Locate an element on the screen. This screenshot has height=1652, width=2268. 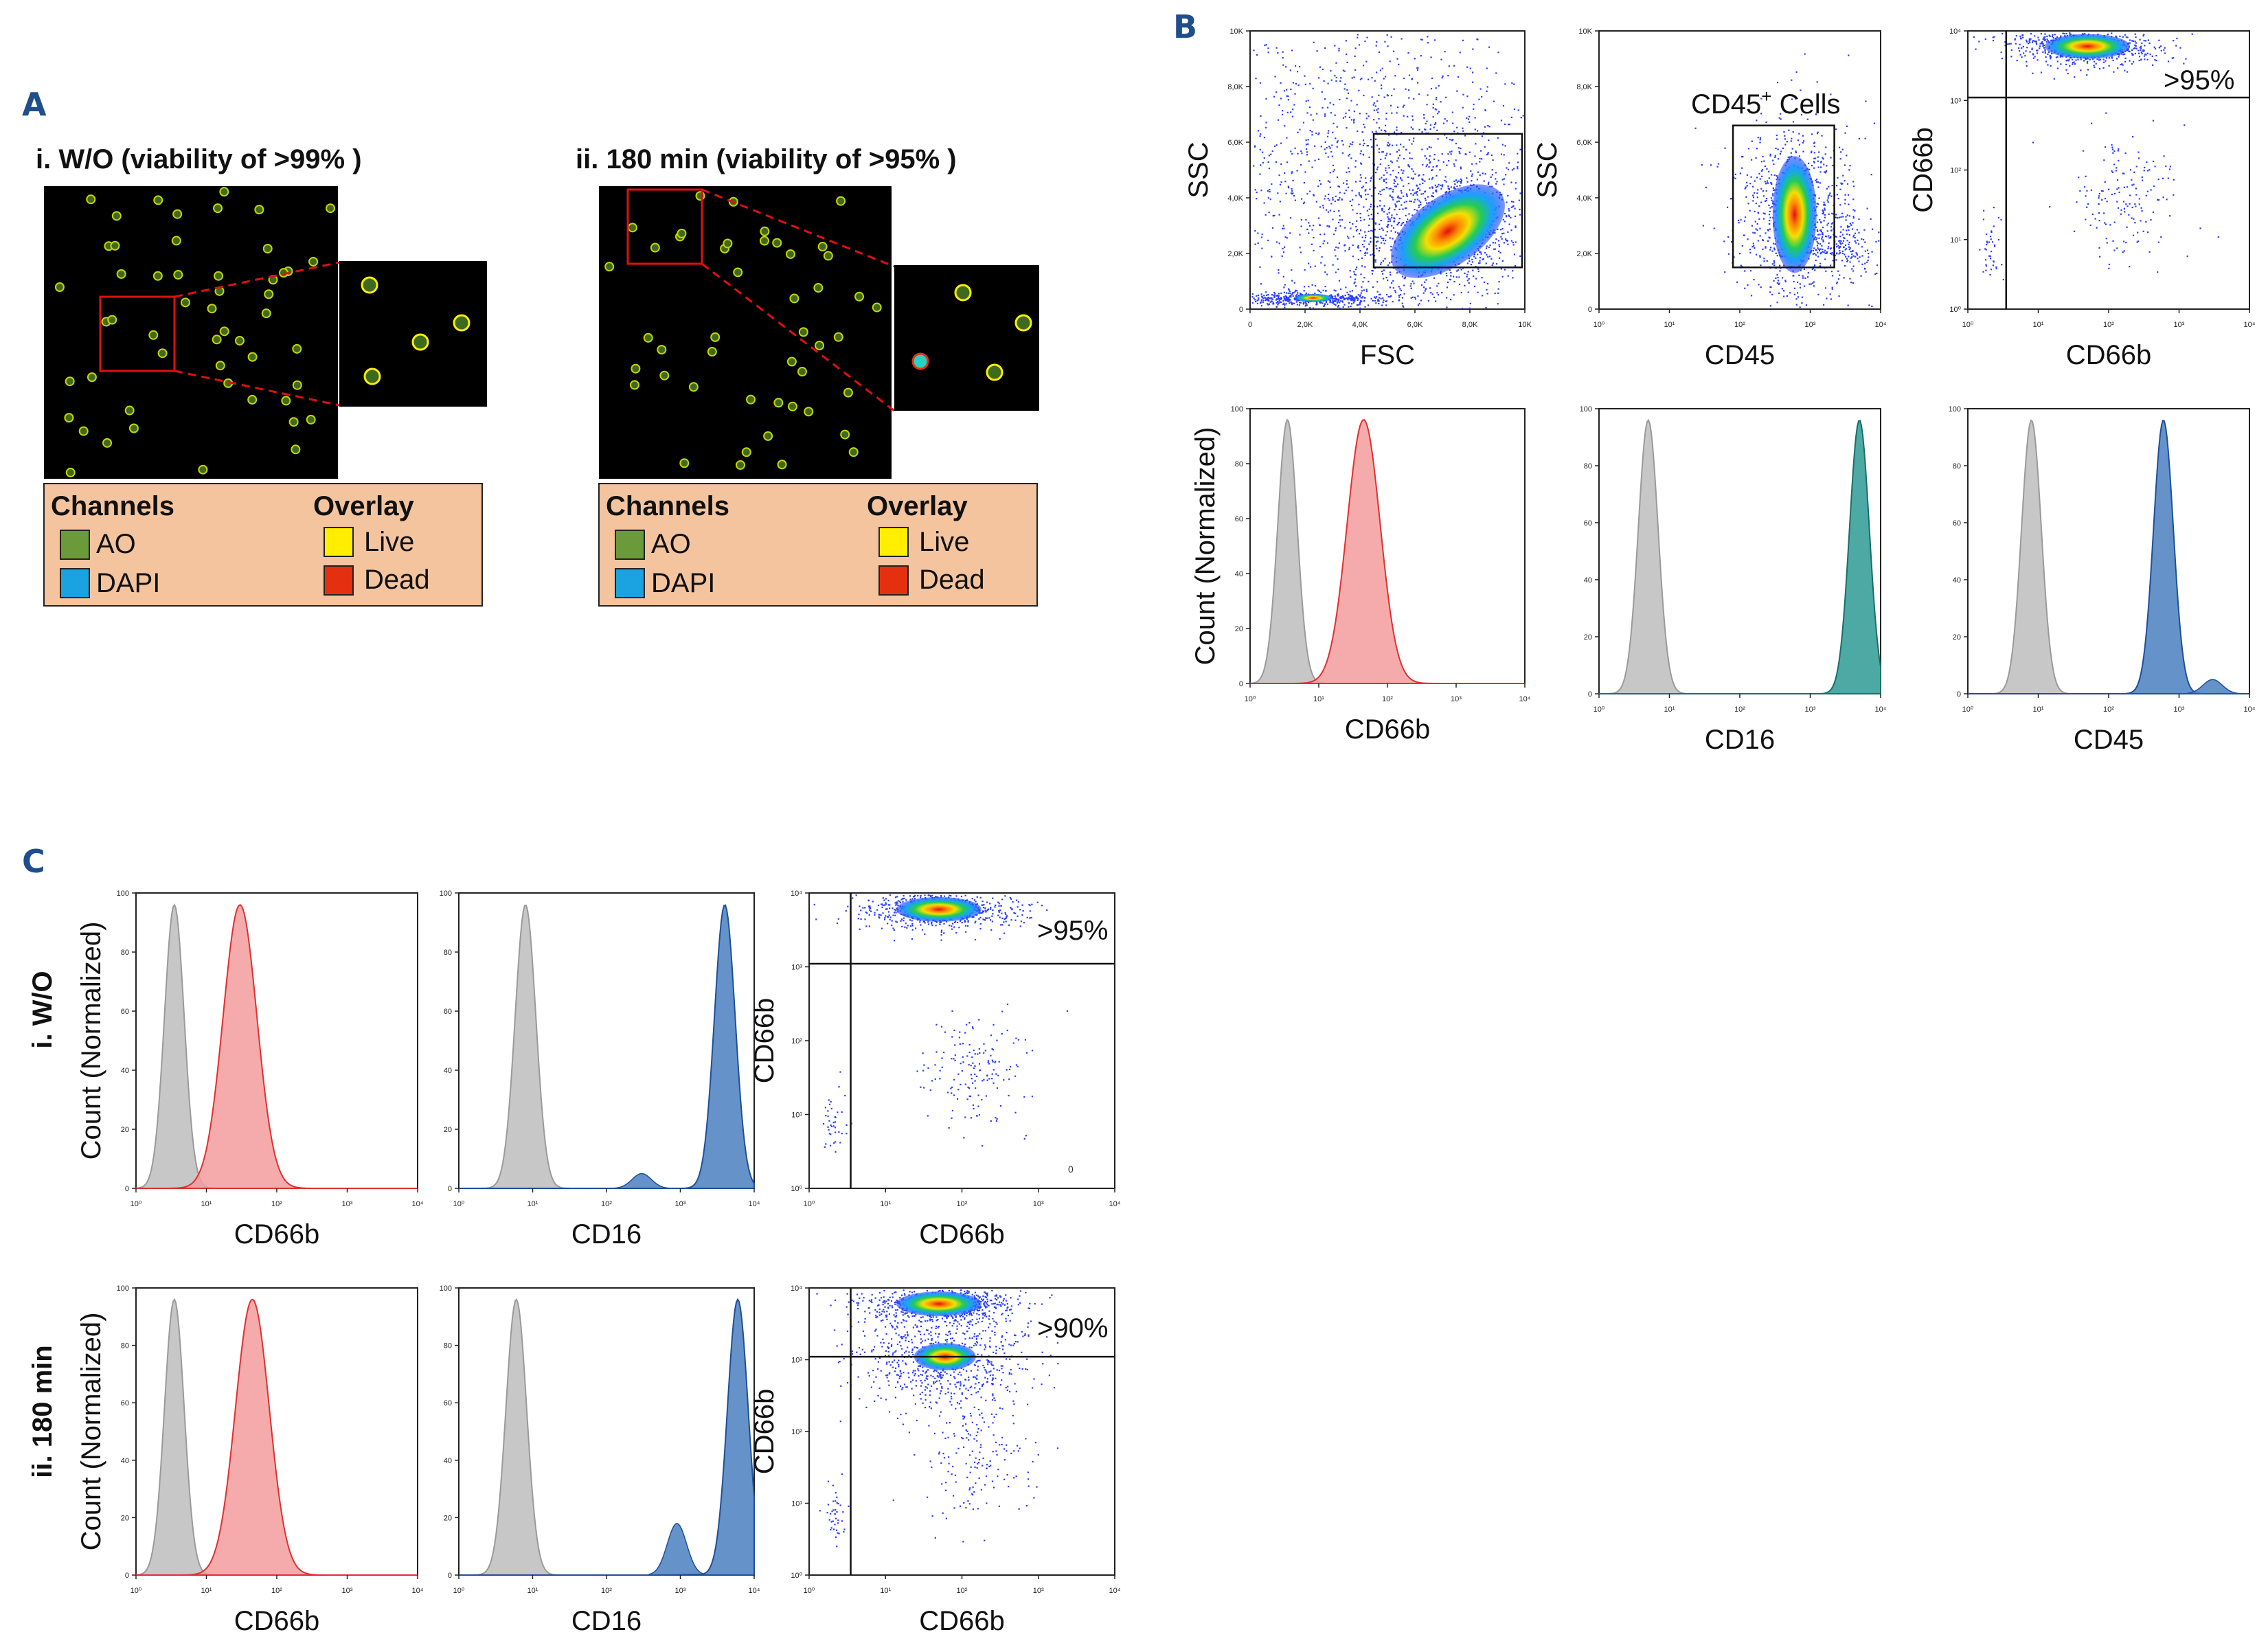
b1-ytick: 6,0K is located at coordinates (1235, 143).